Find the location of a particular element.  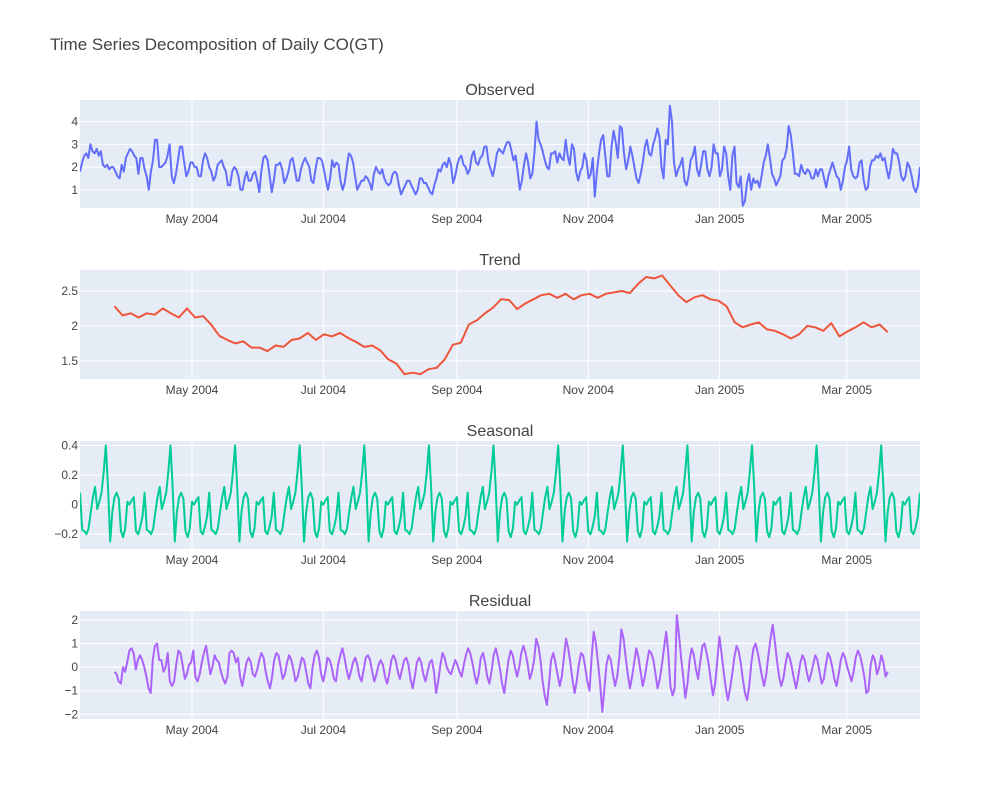

y-tick-label: 2.5 is located at coordinates (69, 291).